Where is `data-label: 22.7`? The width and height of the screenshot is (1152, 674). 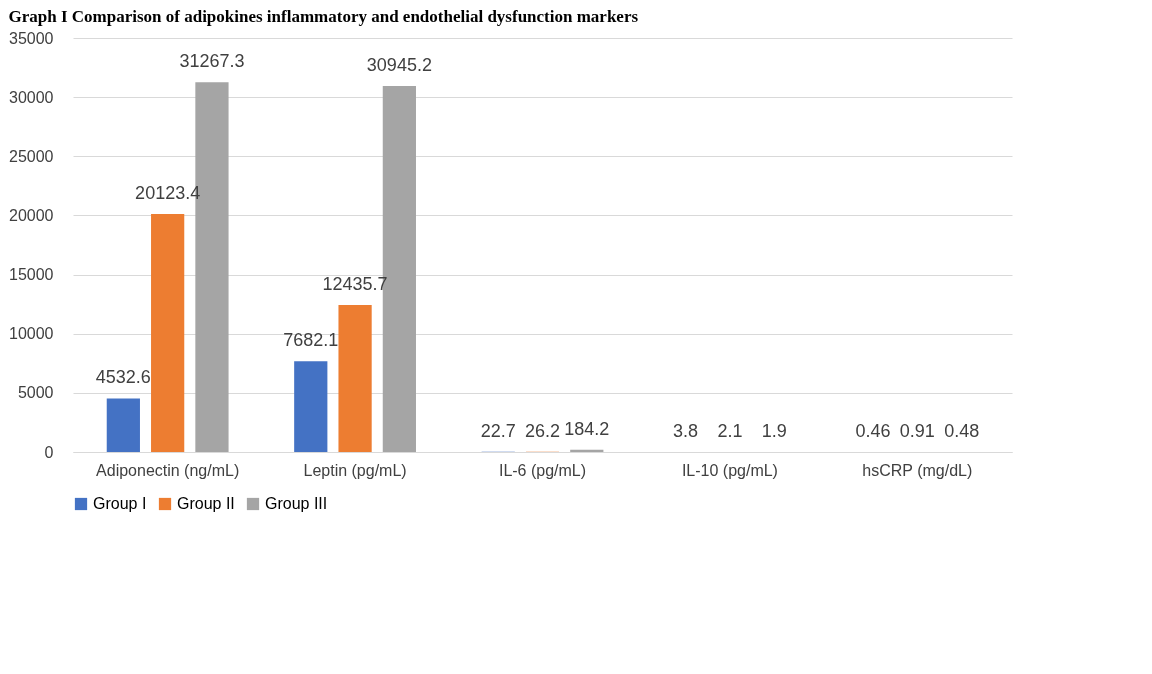
data-label: 22.7 is located at coordinates (498, 430).